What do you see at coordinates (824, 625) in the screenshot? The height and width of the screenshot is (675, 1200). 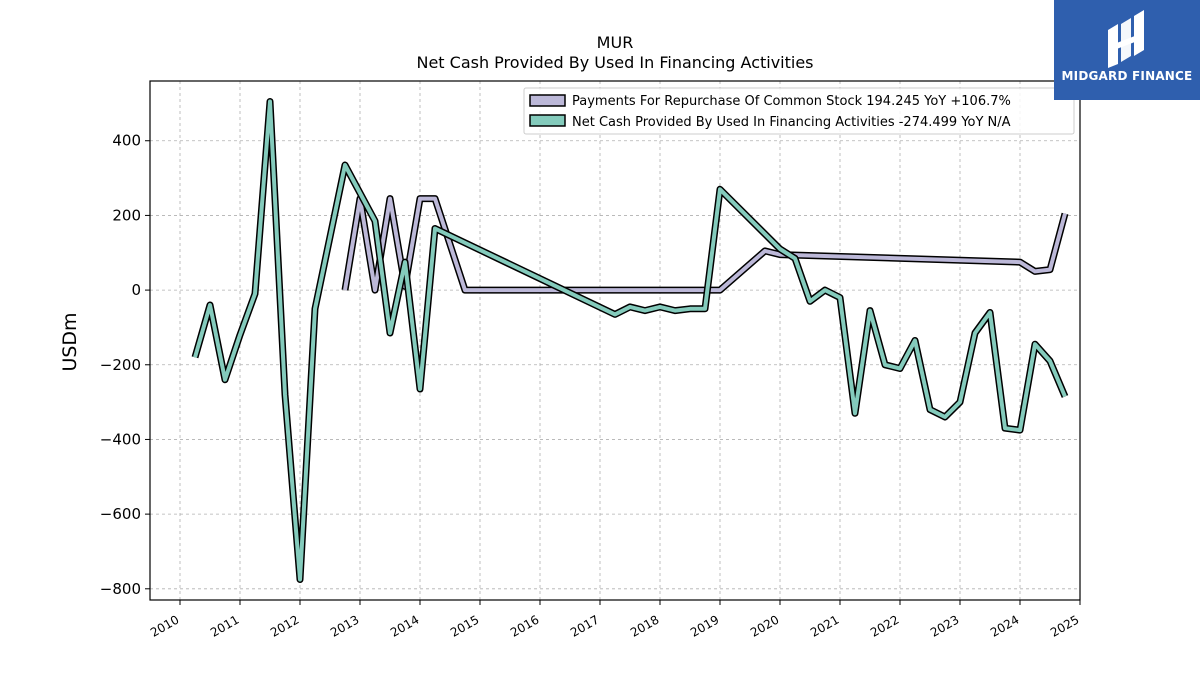 I see `x-tick-label: 2021` at bounding box center [824, 625].